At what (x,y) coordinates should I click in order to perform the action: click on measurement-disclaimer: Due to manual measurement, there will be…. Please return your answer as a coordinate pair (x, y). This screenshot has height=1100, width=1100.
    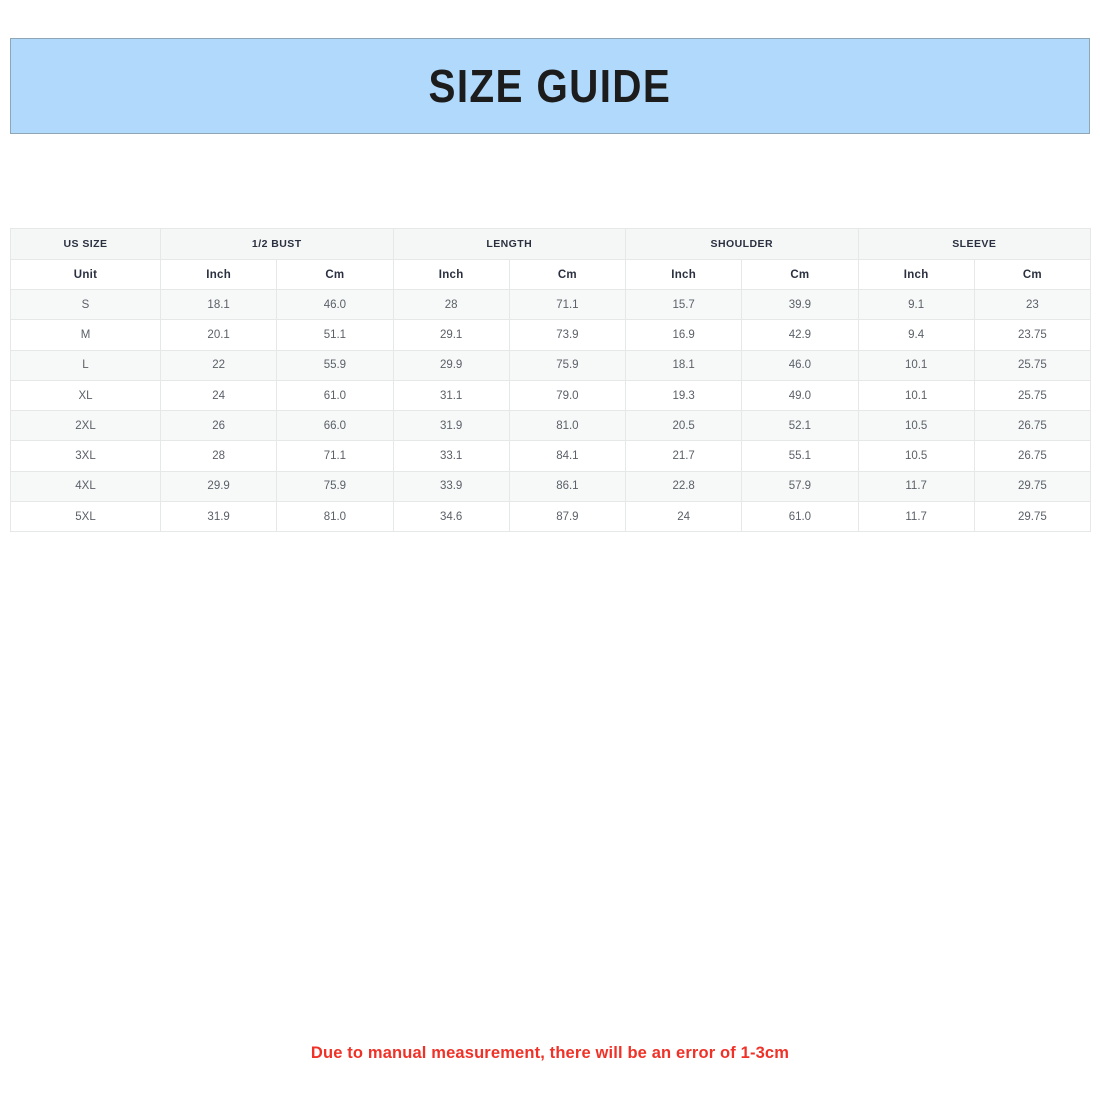
    Looking at the image, I should click on (550, 1053).